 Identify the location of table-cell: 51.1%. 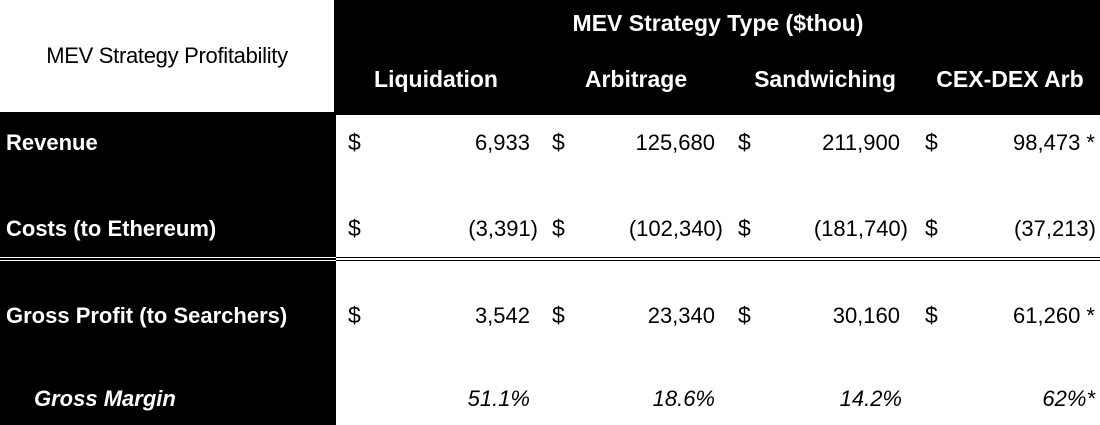
(498, 398).